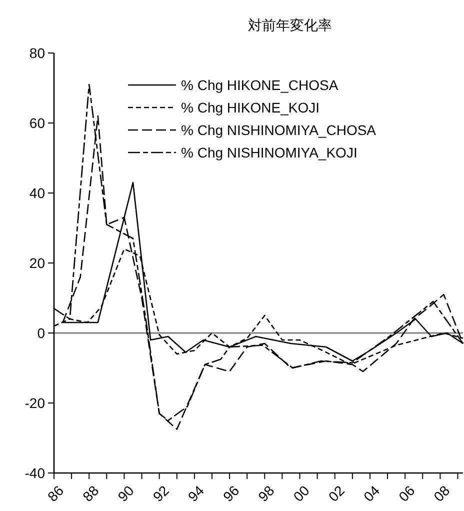 This screenshot has height=511, width=464. I want to click on xtick: 86, so click(55, 493).